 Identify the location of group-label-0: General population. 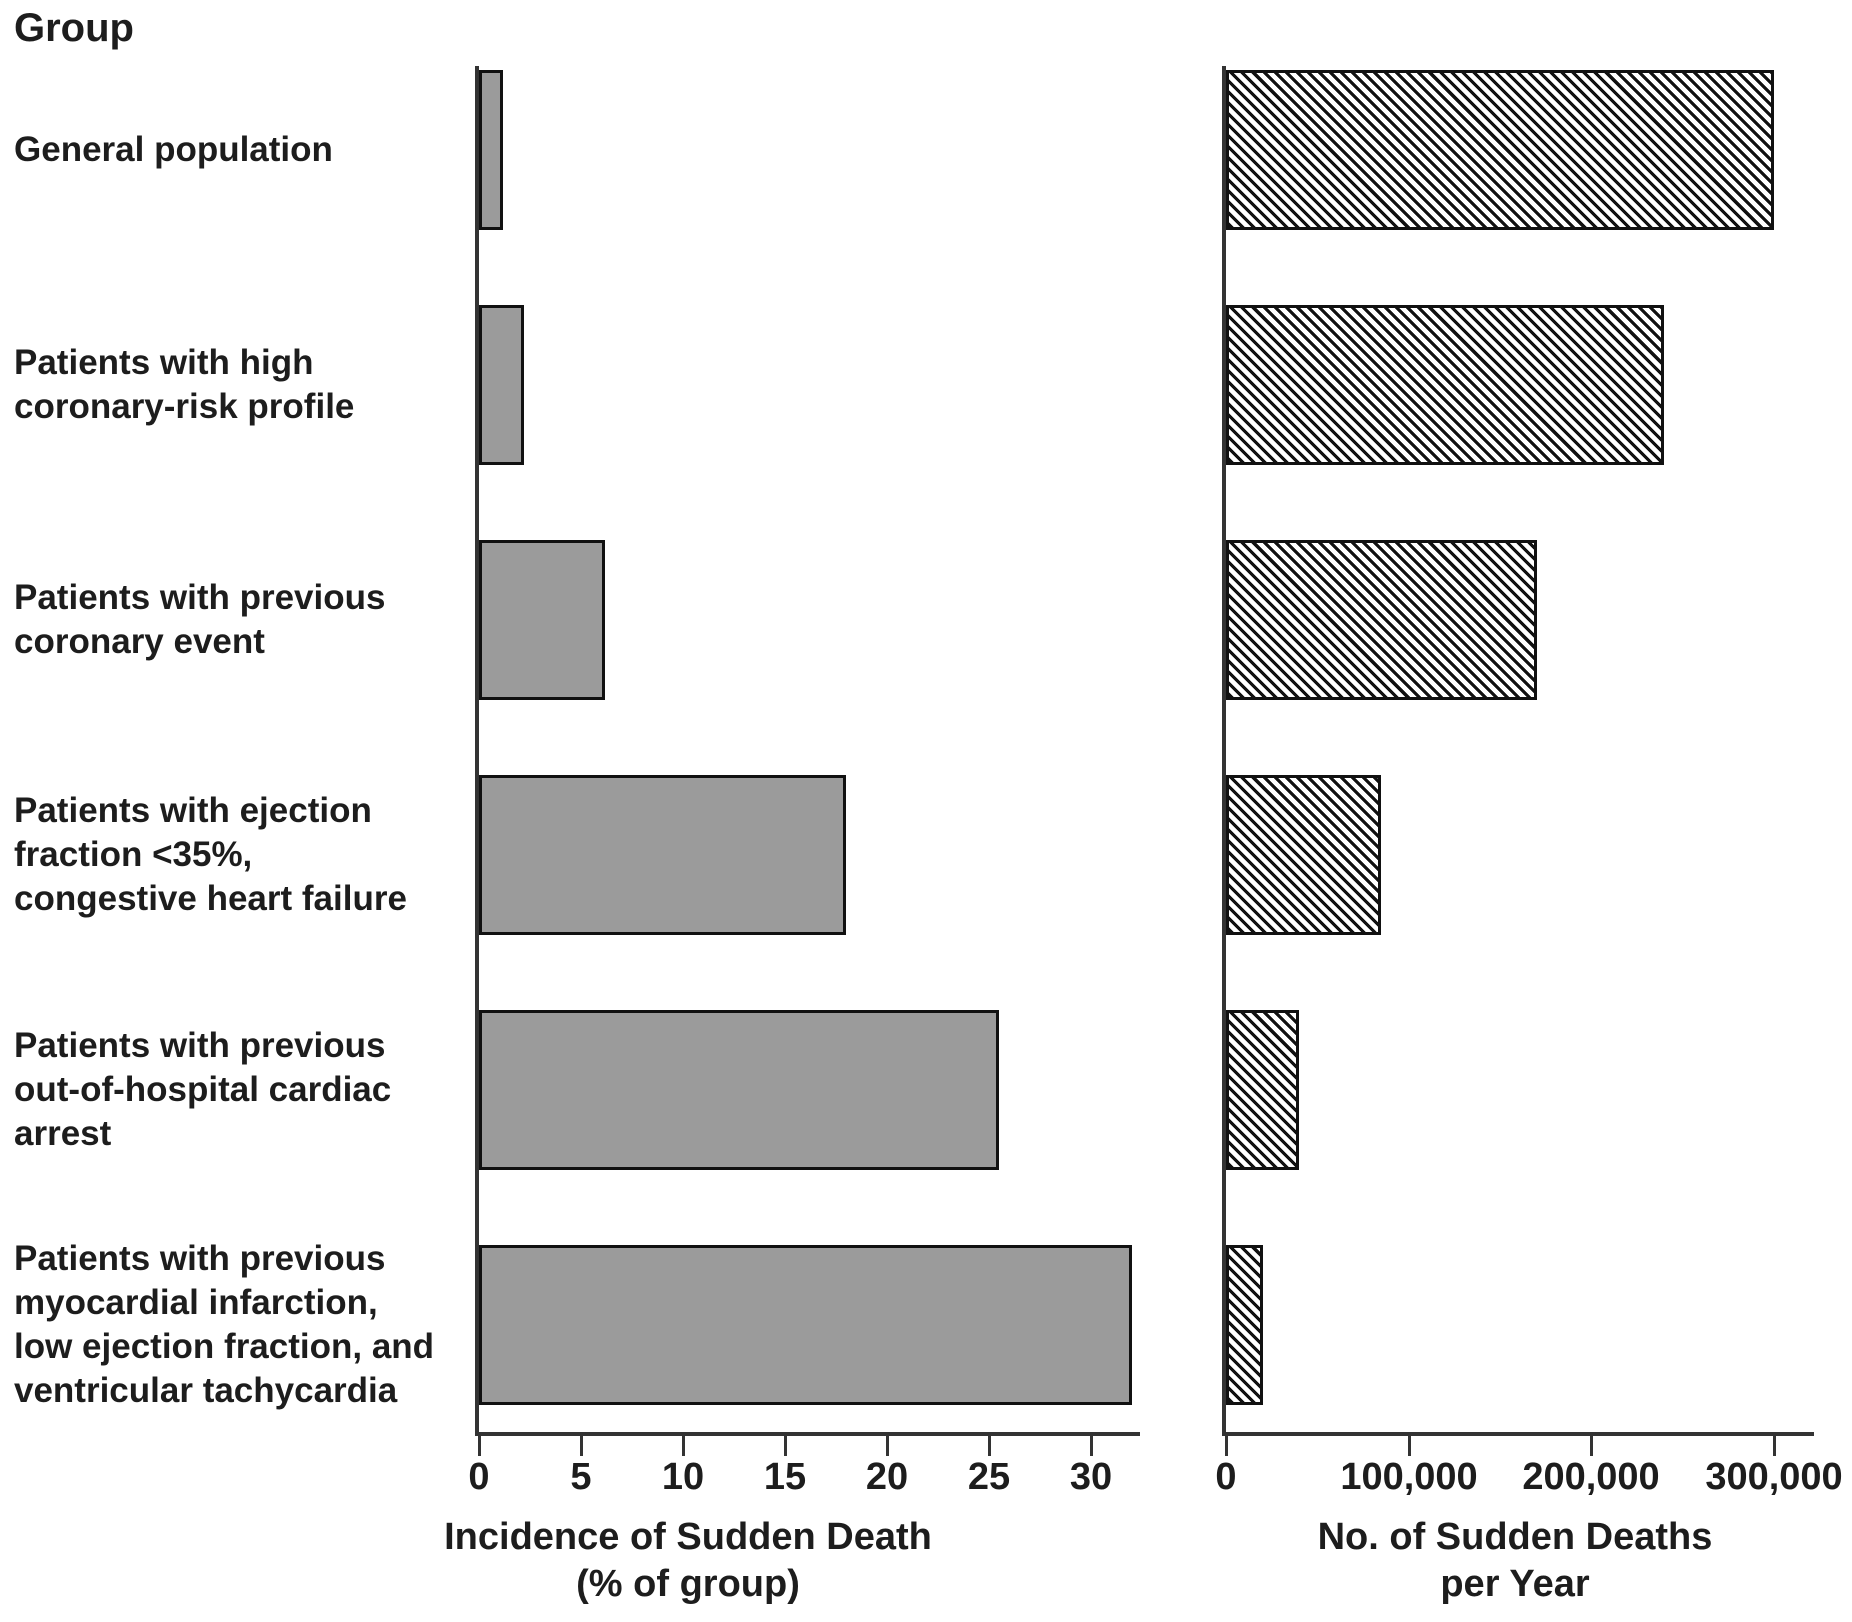
(244, 150).